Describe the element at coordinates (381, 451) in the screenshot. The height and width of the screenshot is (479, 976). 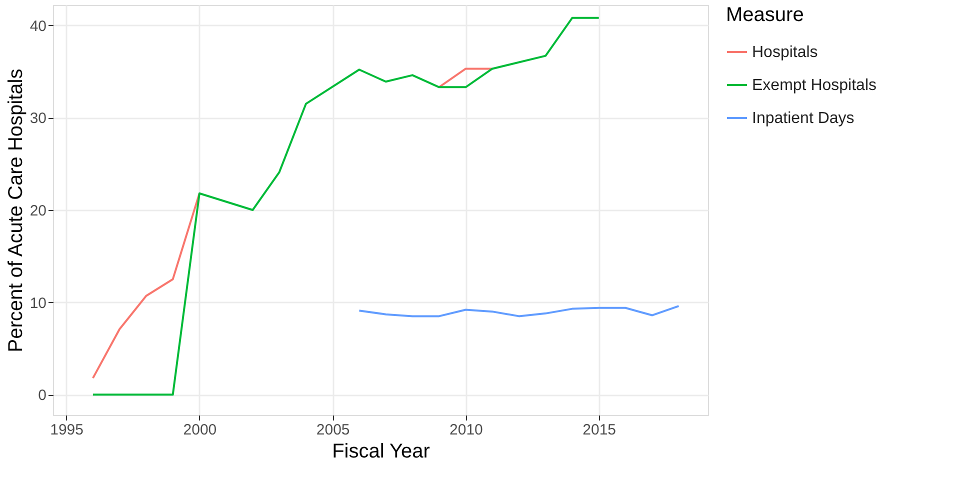
I see `x-axis-title: Fiscal Year` at that location.